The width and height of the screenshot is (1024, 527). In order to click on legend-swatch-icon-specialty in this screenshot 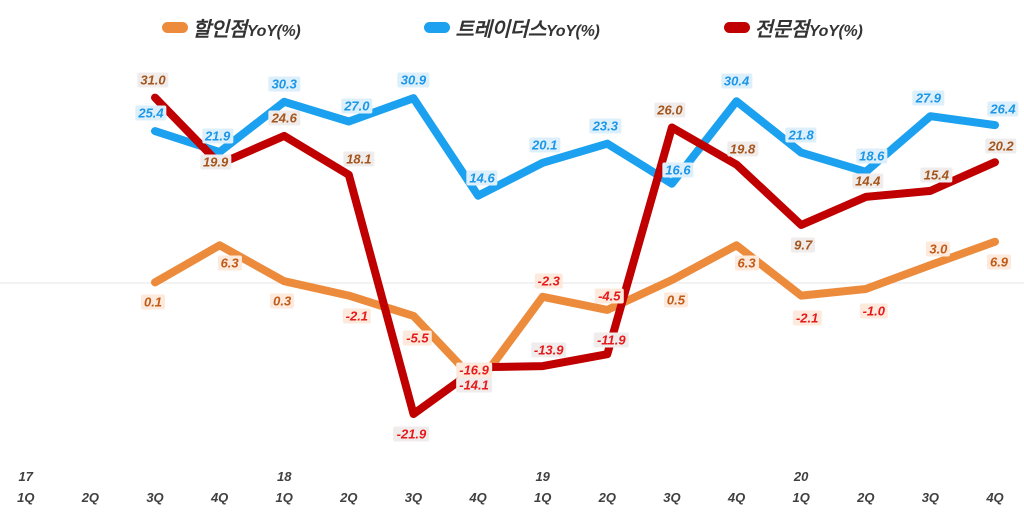, I will do `click(736, 27)`.